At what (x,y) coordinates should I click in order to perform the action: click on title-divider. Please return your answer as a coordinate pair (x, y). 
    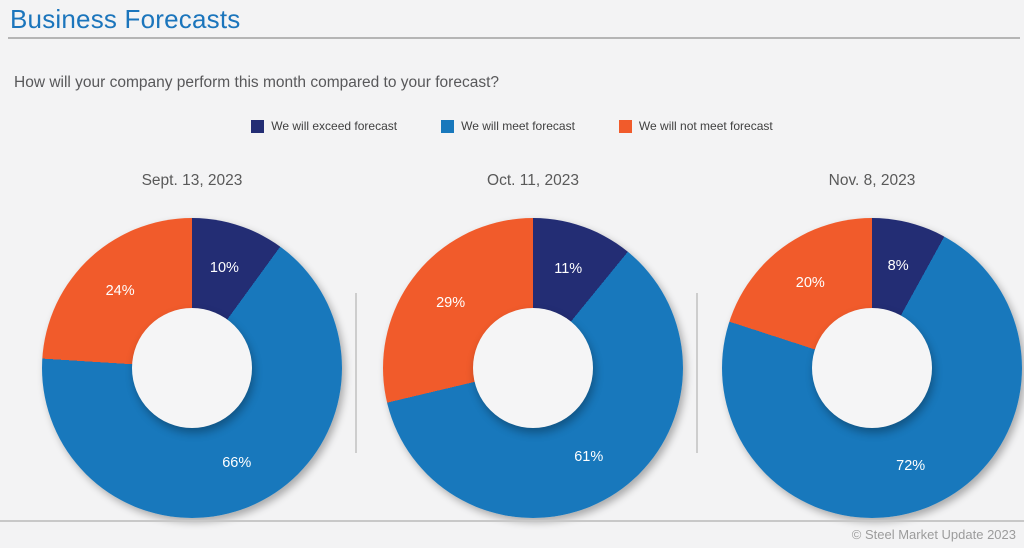
    Looking at the image, I should click on (514, 38).